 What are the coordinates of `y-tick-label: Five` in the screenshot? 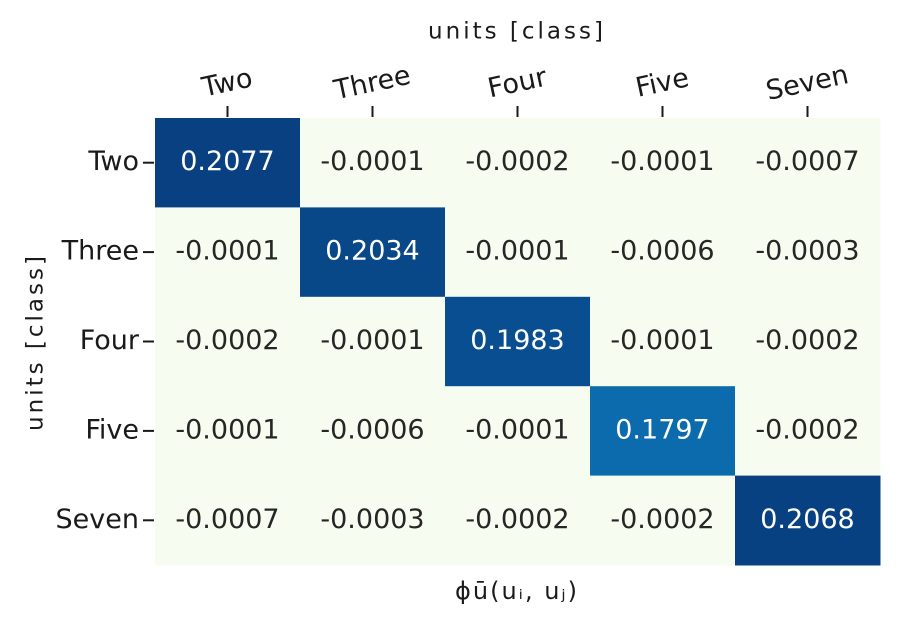 It's located at (112, 429).